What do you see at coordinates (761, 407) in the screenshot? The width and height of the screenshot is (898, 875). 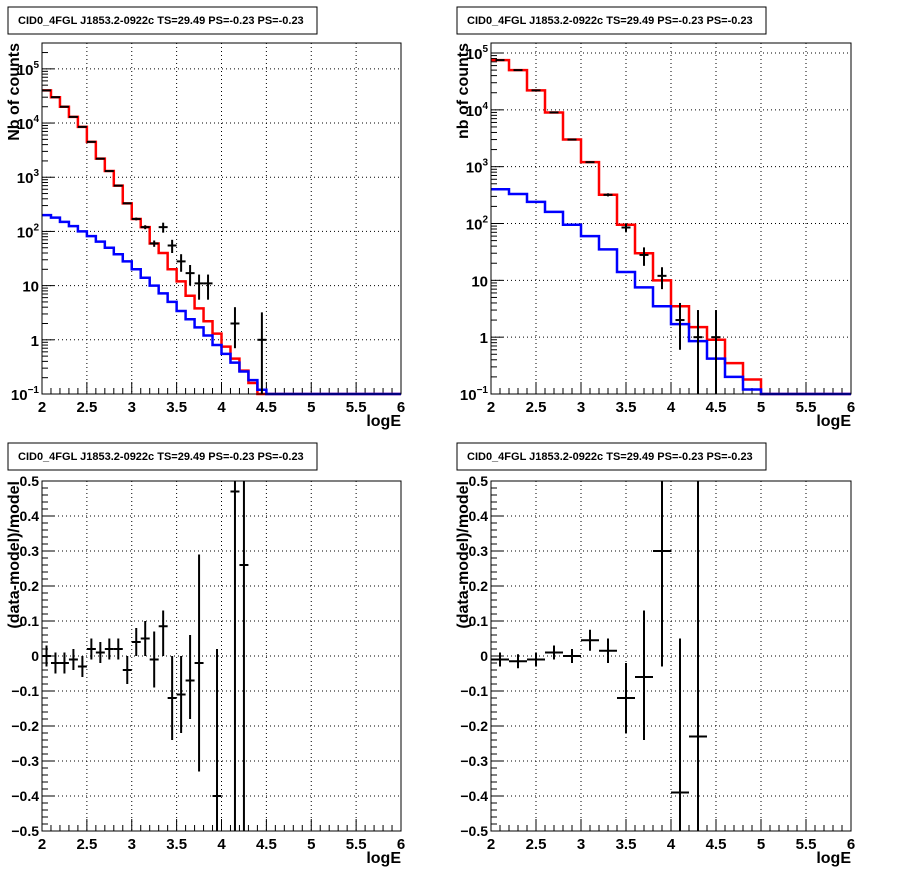 I see `x-tick-label: 5` at bounding box center [761, 407].